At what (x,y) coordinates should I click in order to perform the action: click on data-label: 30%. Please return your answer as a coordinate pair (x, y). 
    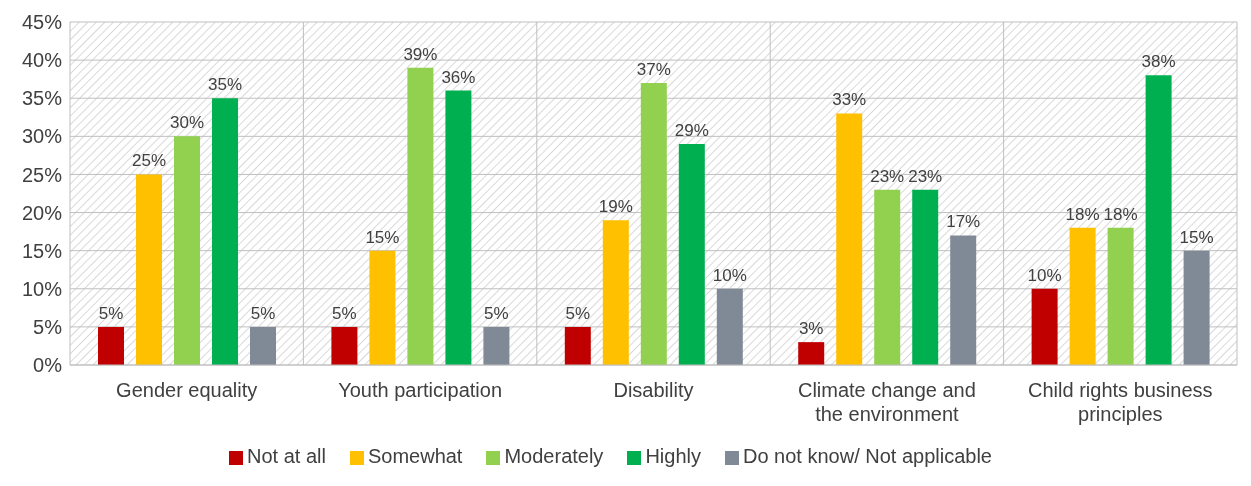
    Looking at the image, I should click on (187, 123).